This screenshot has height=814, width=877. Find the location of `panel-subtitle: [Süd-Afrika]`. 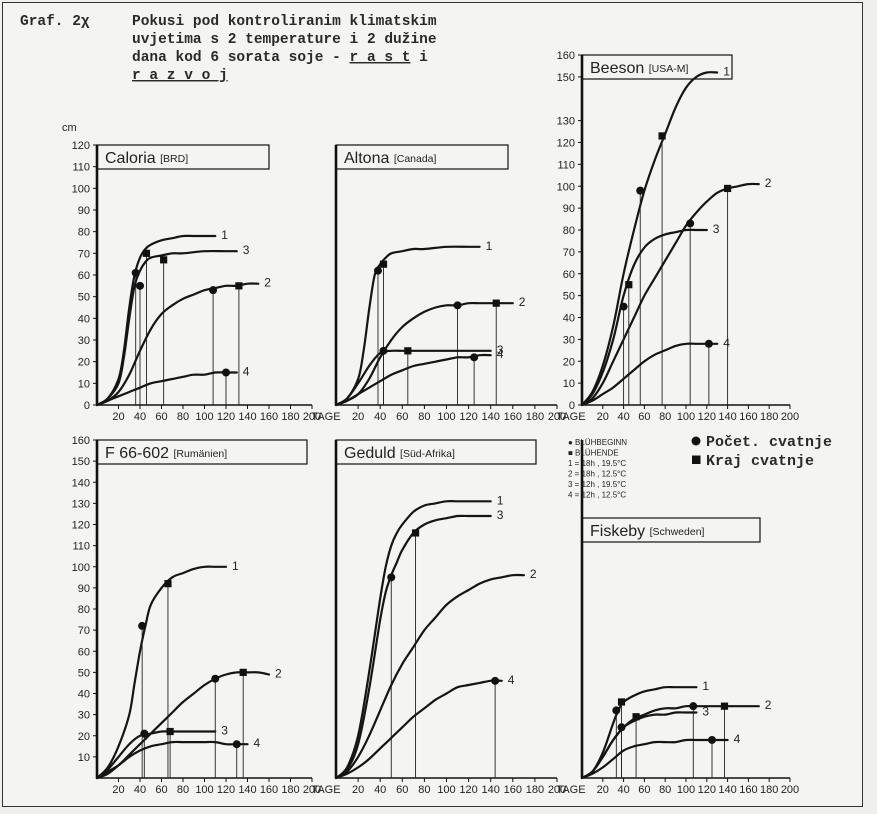

panel-subtitle: [Süd-Afrika] is located at coordinates (427, 454).